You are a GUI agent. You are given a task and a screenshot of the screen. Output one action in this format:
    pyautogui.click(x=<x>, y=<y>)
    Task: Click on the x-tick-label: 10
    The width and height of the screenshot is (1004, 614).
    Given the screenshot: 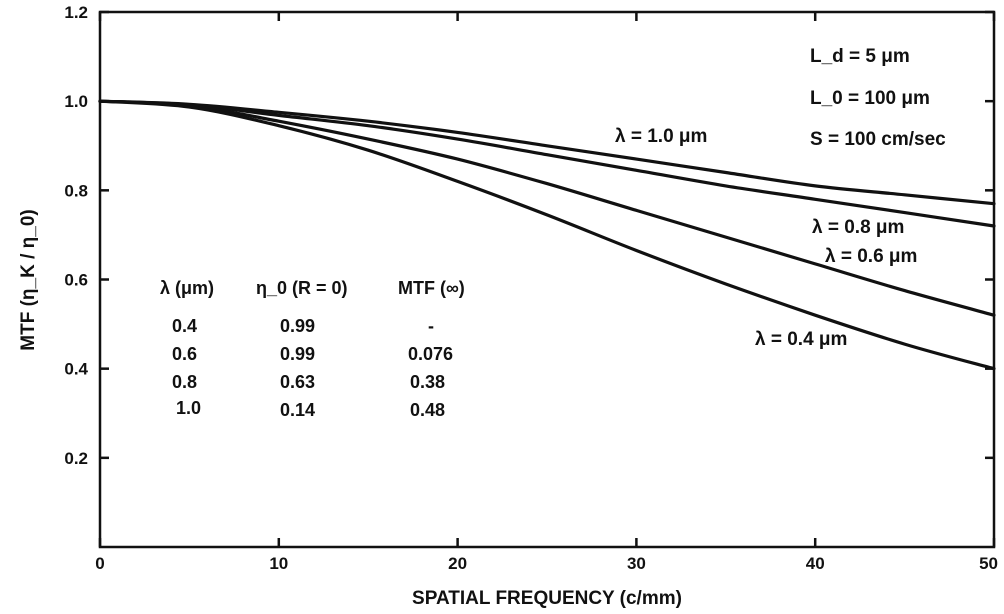 What is the action you would take?
    pyautogui.click(x=278, y=563)
    